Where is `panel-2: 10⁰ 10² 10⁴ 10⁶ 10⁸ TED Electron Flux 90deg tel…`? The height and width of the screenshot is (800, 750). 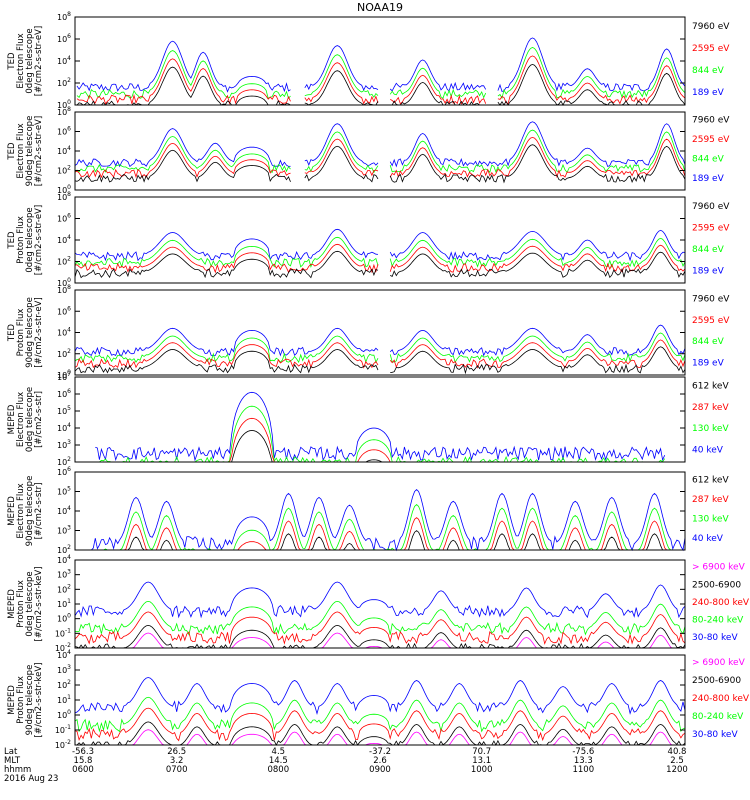 panel-2: 10⁰ 10² 10⁴ 10⁶ 10⁸ TED Electron Flux 90deg tel… is located at coordinates (368, 150).